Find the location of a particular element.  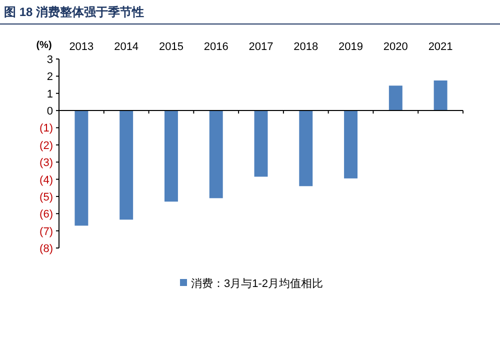

x-tick-label: 2015 is located at coordinates (171, 47).